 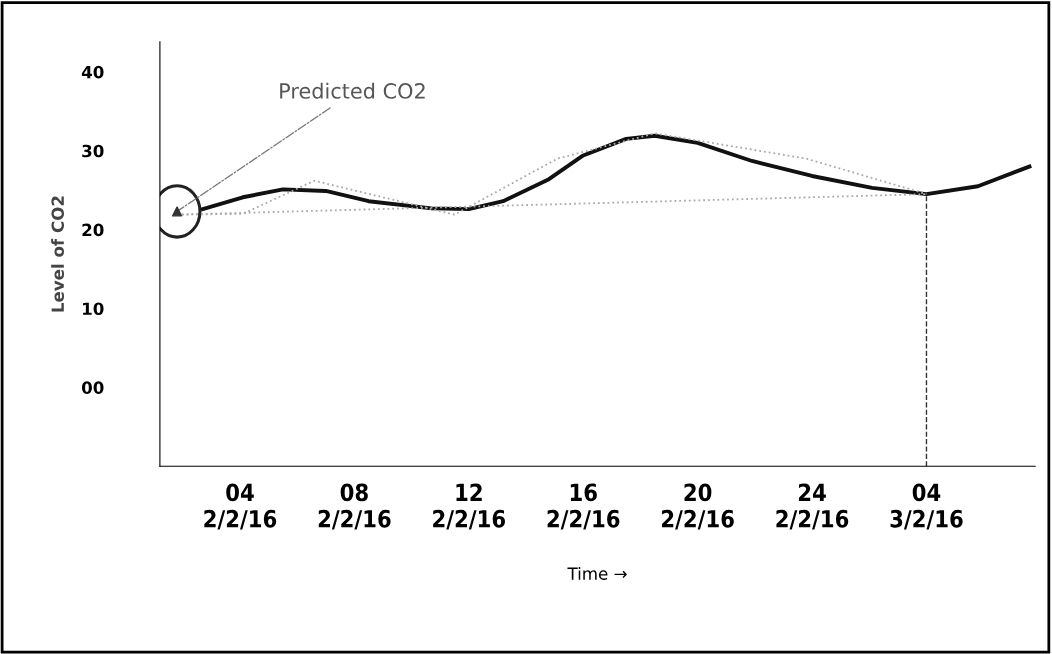 I want to click on x-tick-label: 08 2/2/16, so click(x=354, y=506).